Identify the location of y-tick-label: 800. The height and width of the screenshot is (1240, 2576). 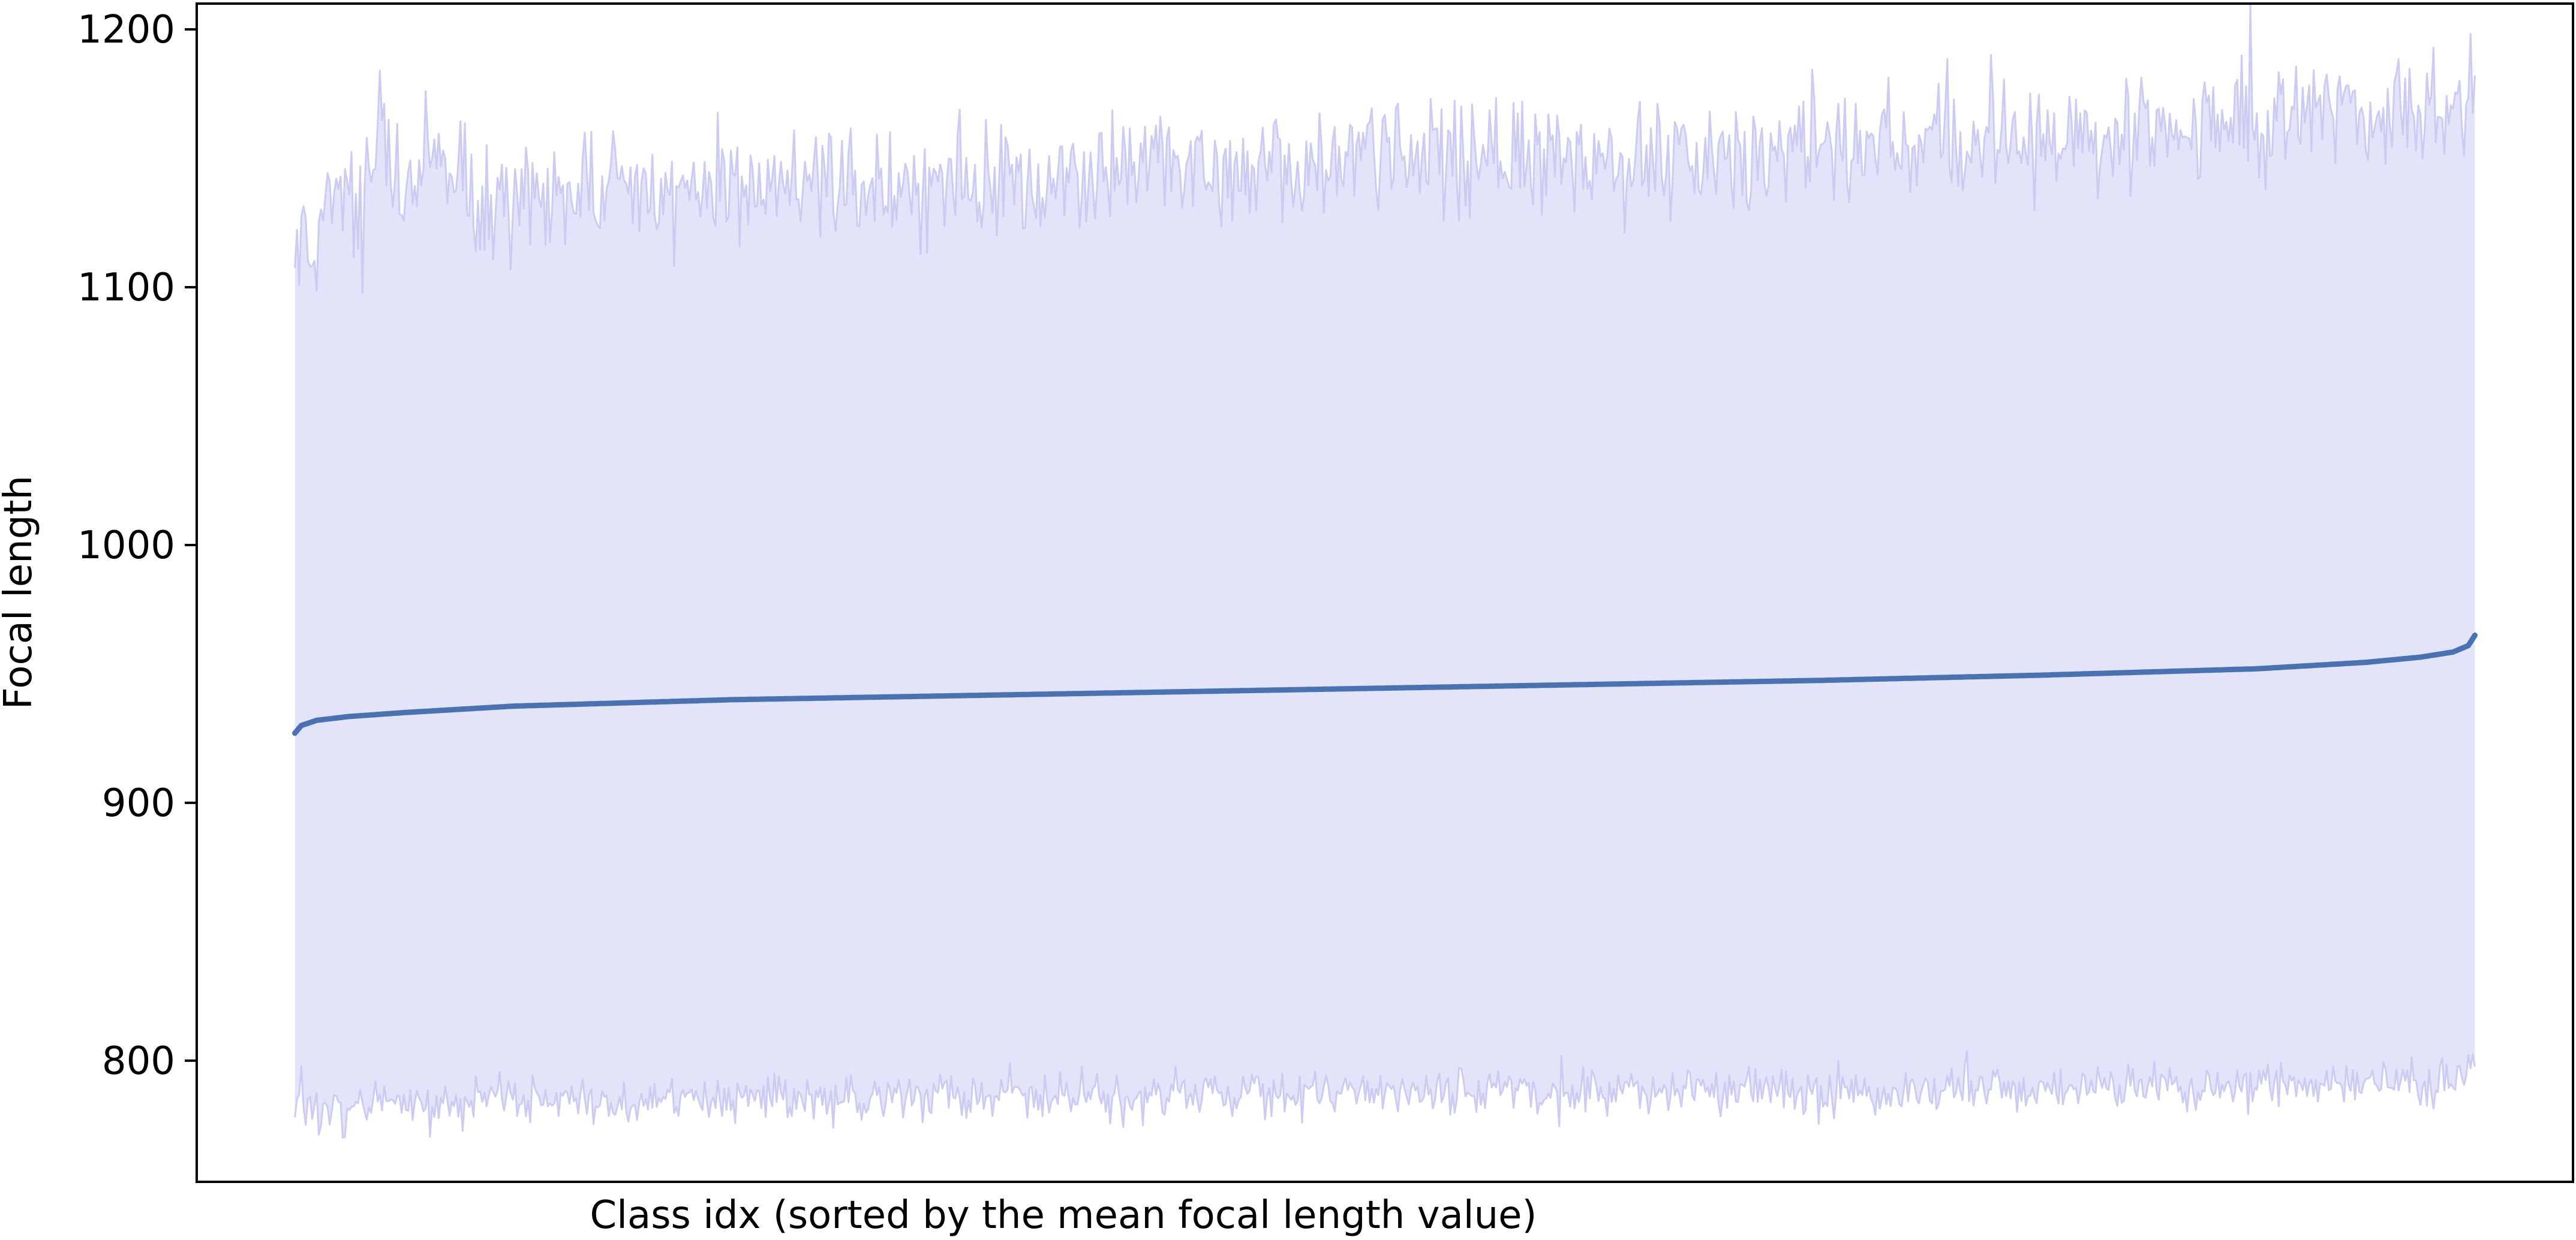
(139, 1061).